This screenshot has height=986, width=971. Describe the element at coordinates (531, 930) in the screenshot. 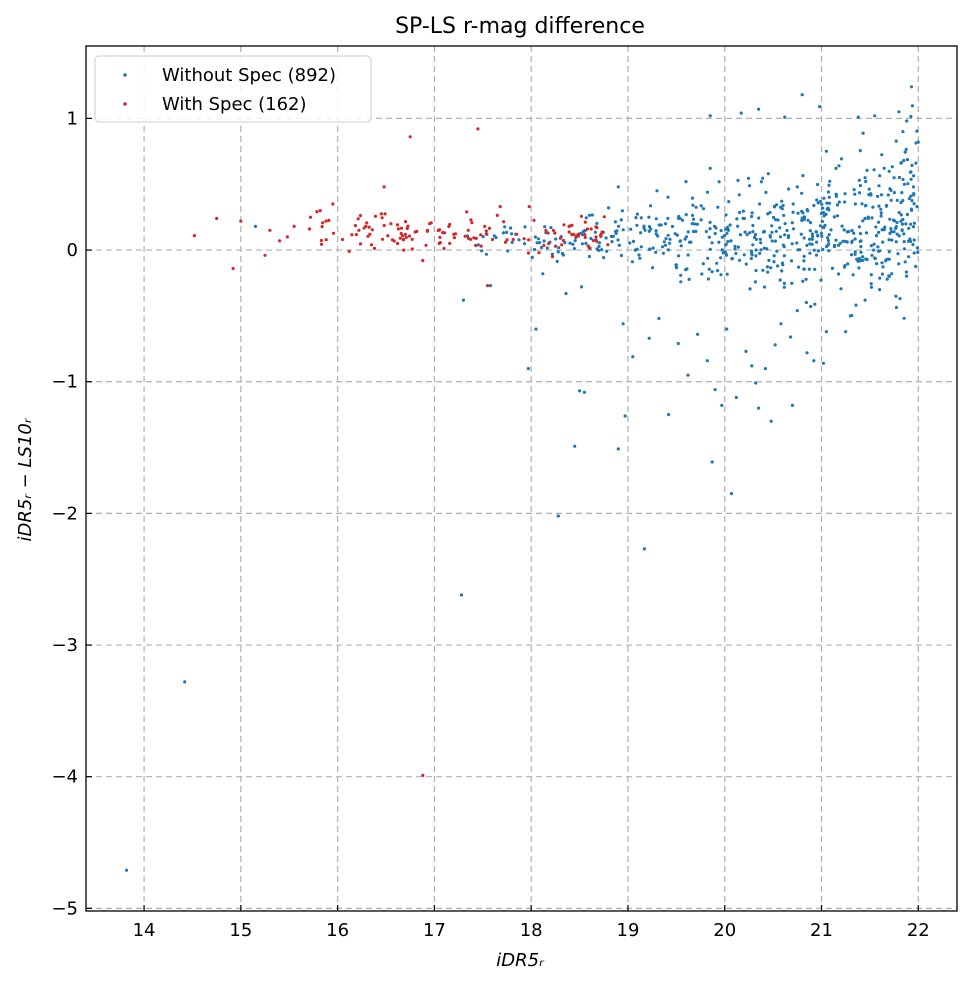

I see `x-tick-label: 18` at that location.